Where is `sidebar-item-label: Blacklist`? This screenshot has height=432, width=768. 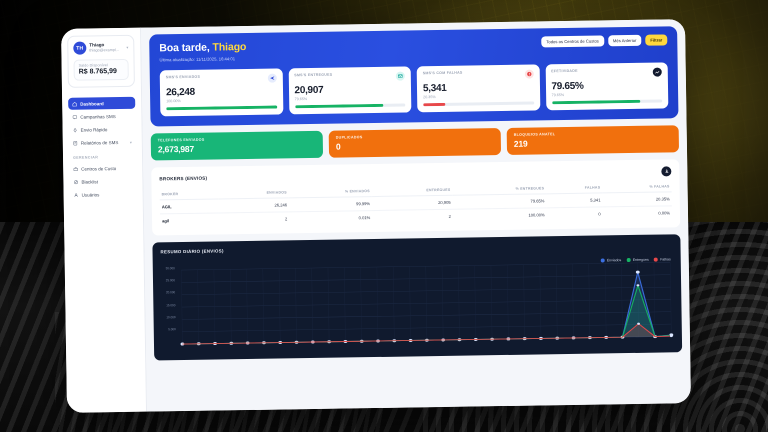 sidebar-item-label: Blacklist is located at coordinates (89, 181).